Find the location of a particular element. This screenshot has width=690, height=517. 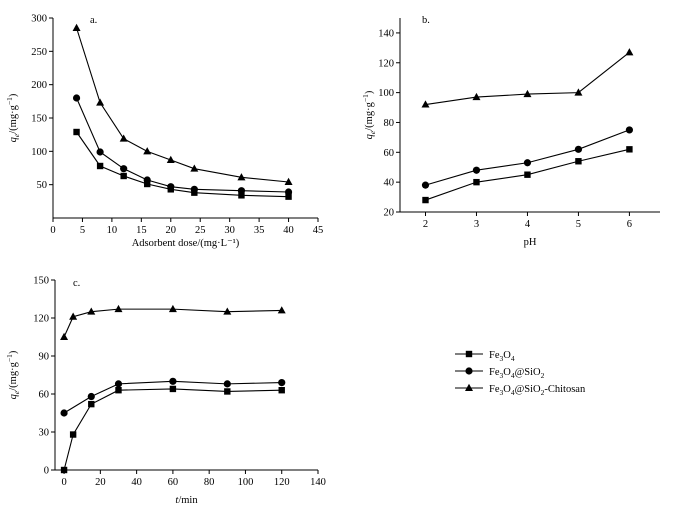

y-tick-label: 200 is located at coordinates (39, 85).